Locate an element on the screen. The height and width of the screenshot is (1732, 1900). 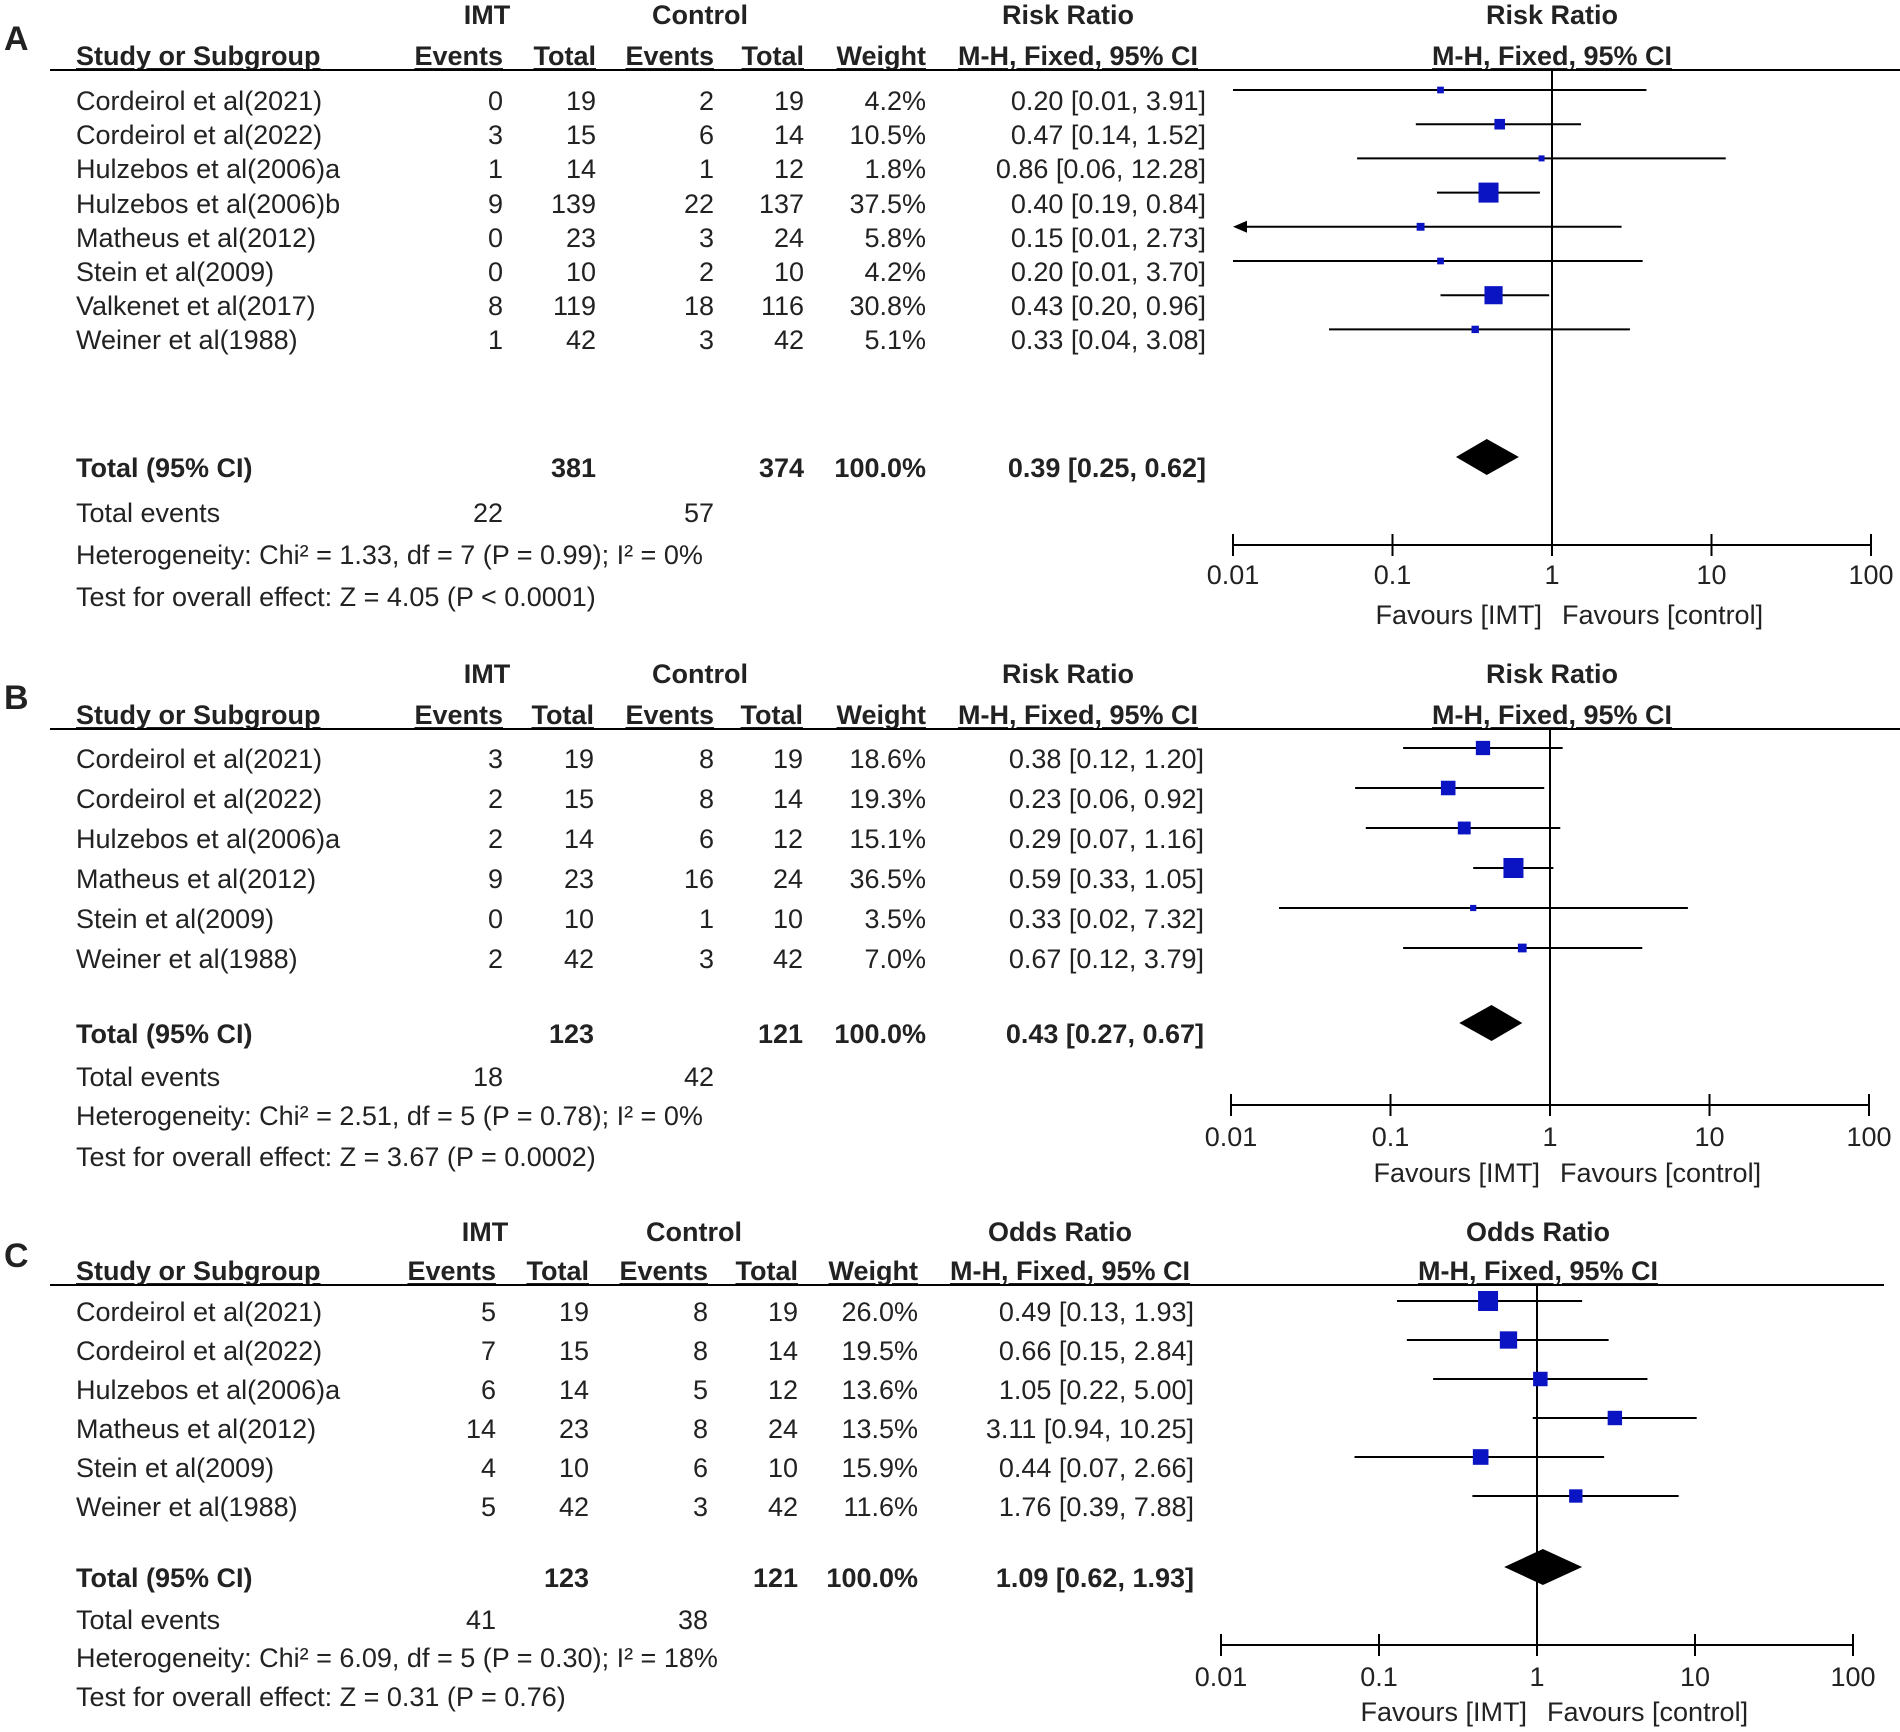
group1-total: 19 is located at coordinates (578, 759).